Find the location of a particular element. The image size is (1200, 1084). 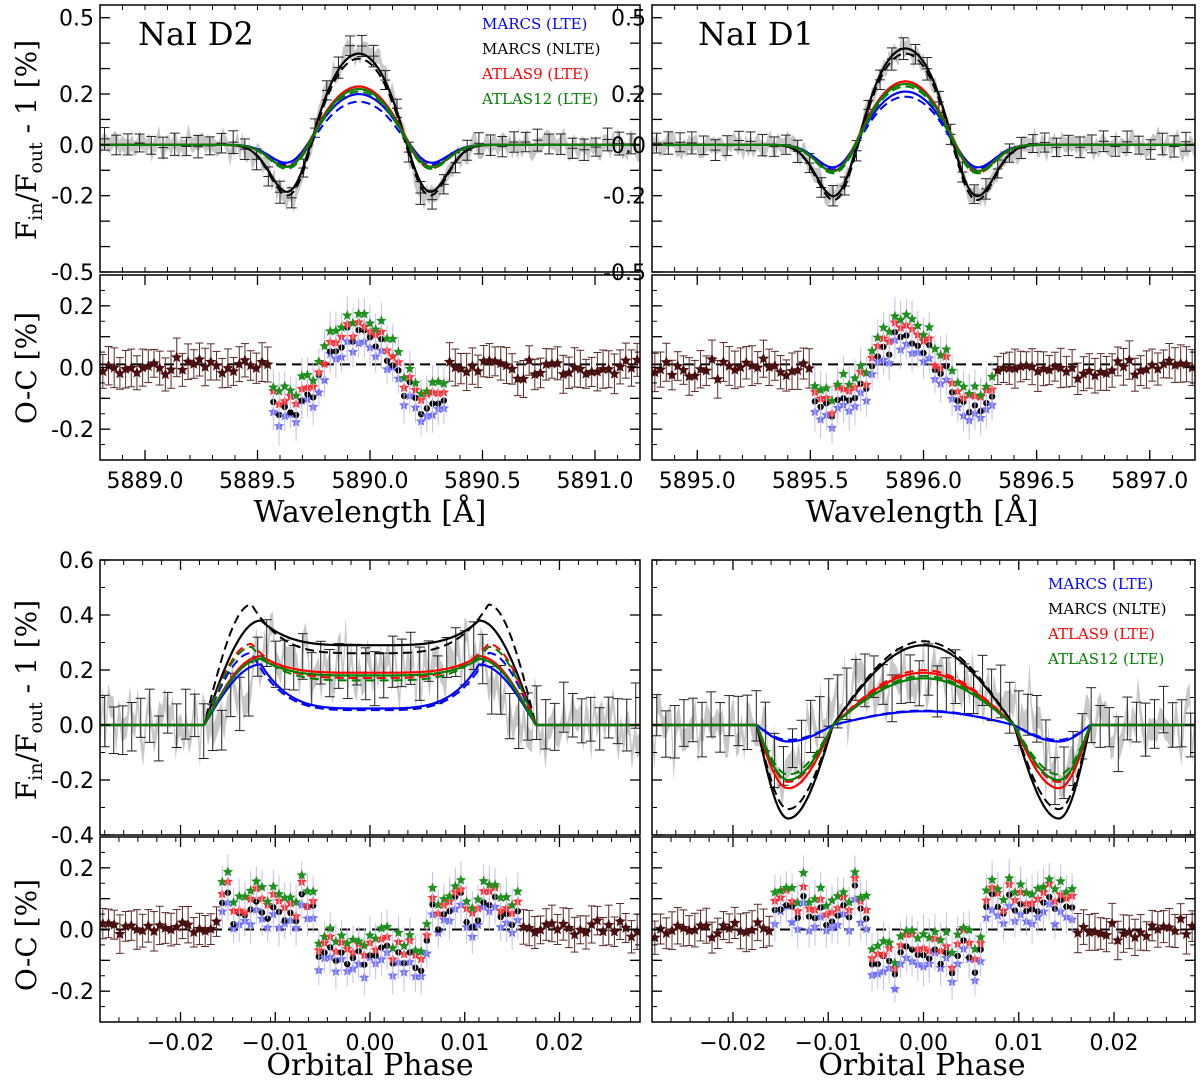

data-band is located at coordinates (923, 121).